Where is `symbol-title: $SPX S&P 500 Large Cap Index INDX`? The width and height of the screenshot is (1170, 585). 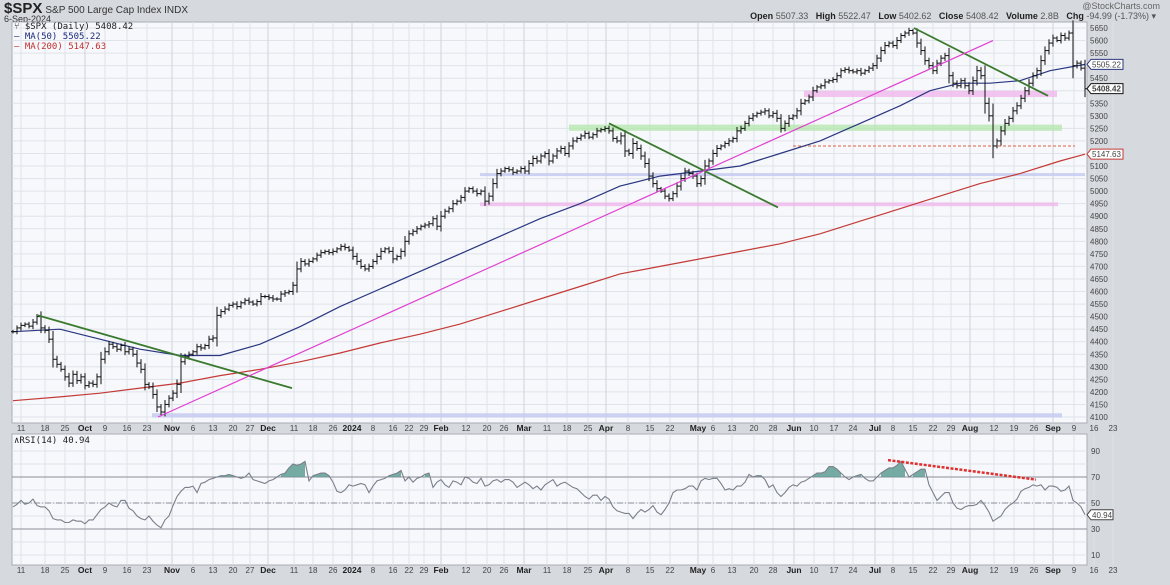 symbol-title: $SPX S&P 500 Large Cap Index INDX is located at coordinates (96, 8).